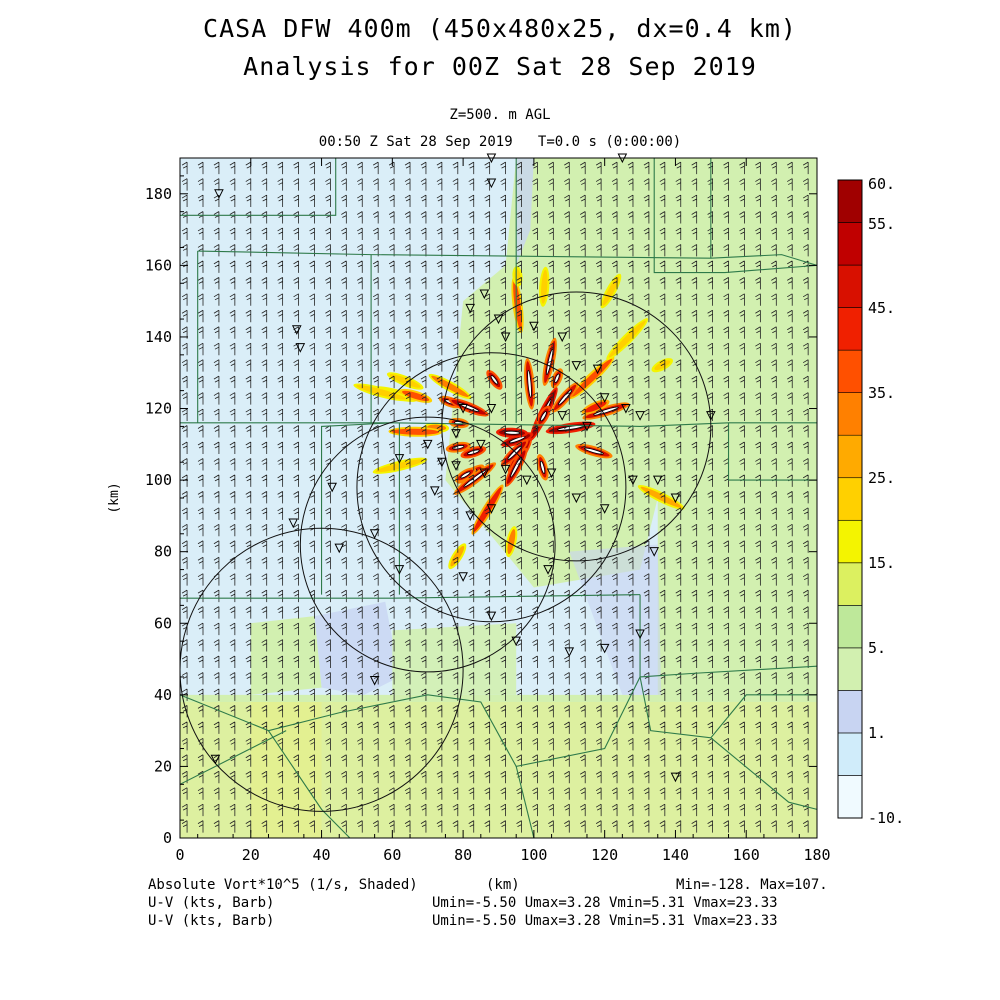 This screenshot has width=1000, height=1000. I want to click on colorbar-label: 15., so click(881, 563).